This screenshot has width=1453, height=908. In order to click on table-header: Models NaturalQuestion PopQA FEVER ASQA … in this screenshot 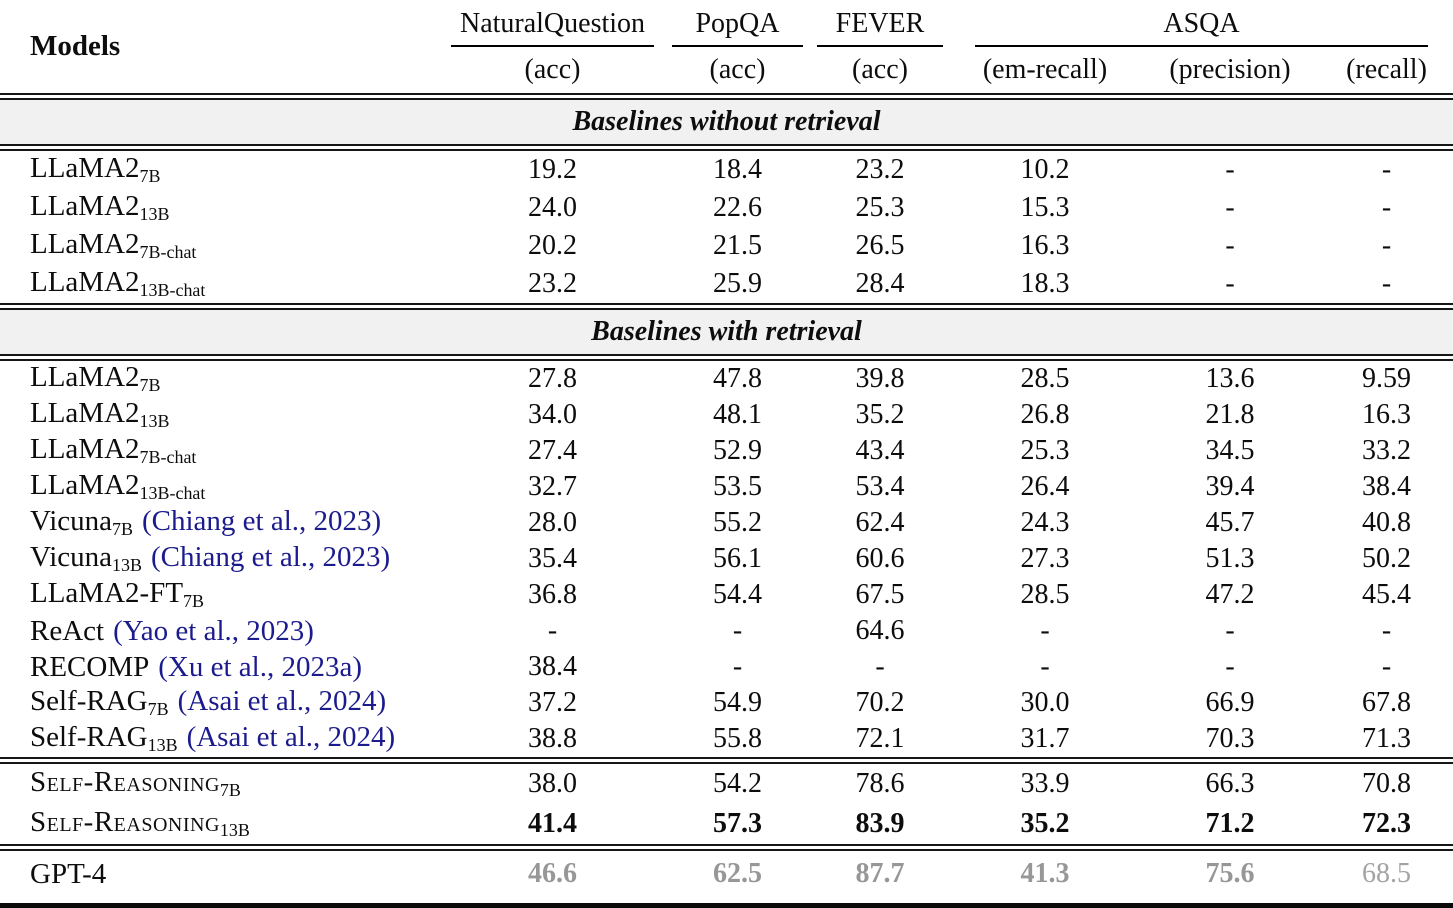, I will do `click(726, 46)`.